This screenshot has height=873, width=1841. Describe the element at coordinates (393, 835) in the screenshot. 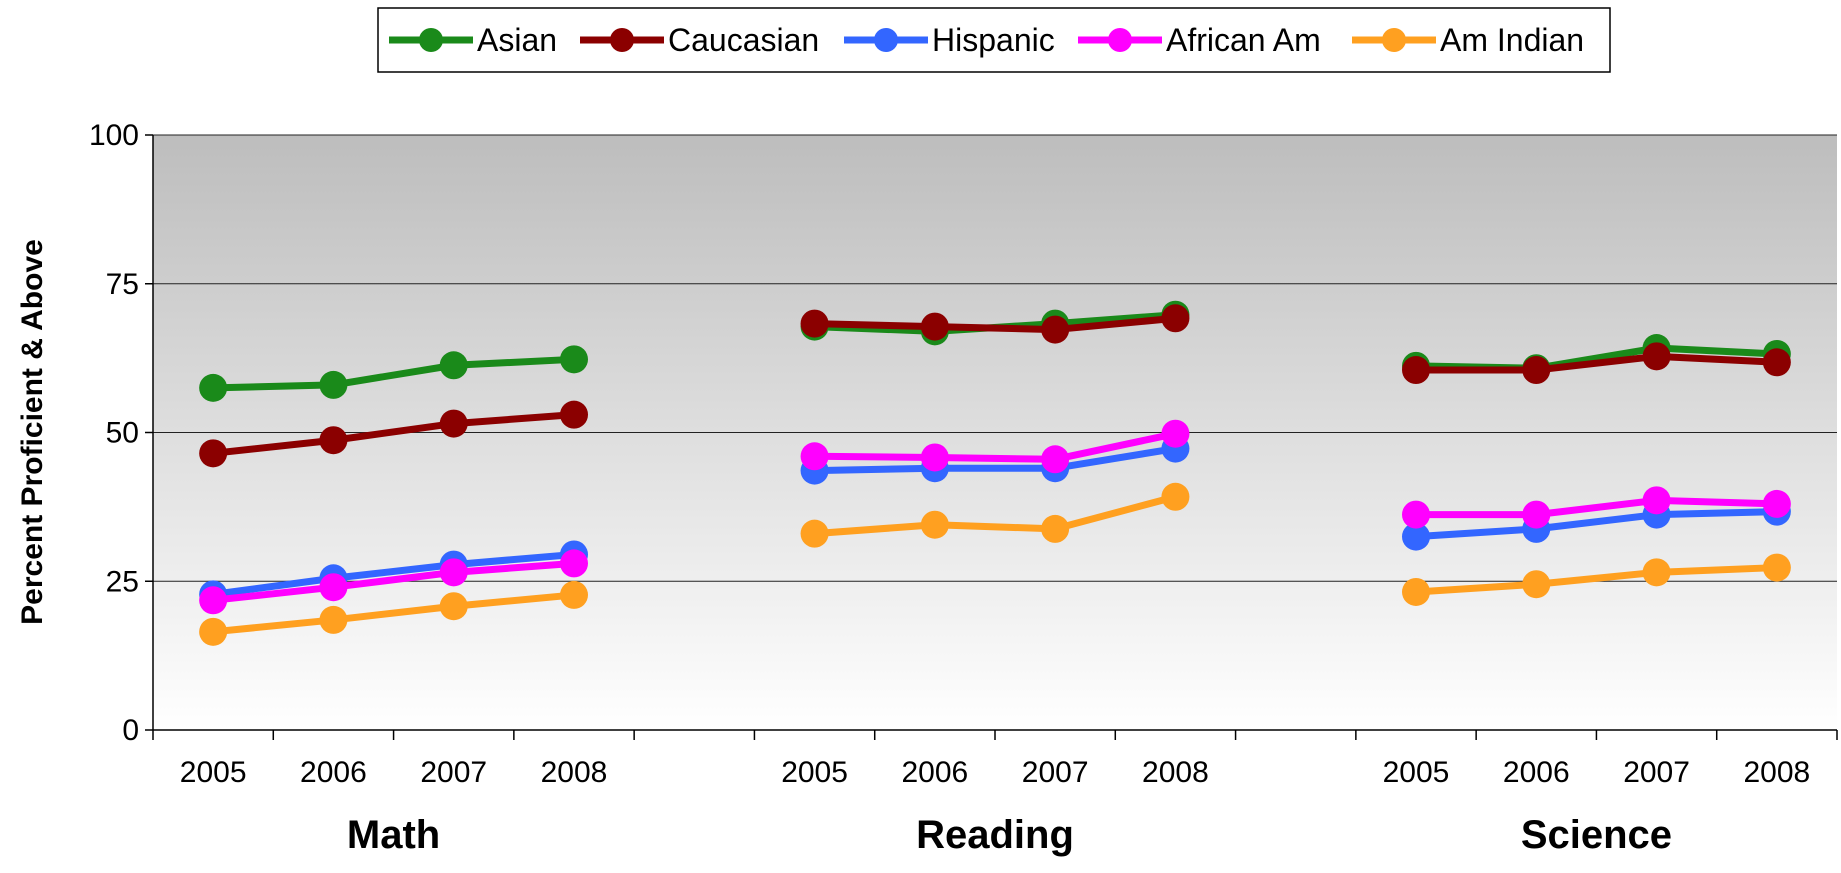

I see `group-label-math: Math` at that location.